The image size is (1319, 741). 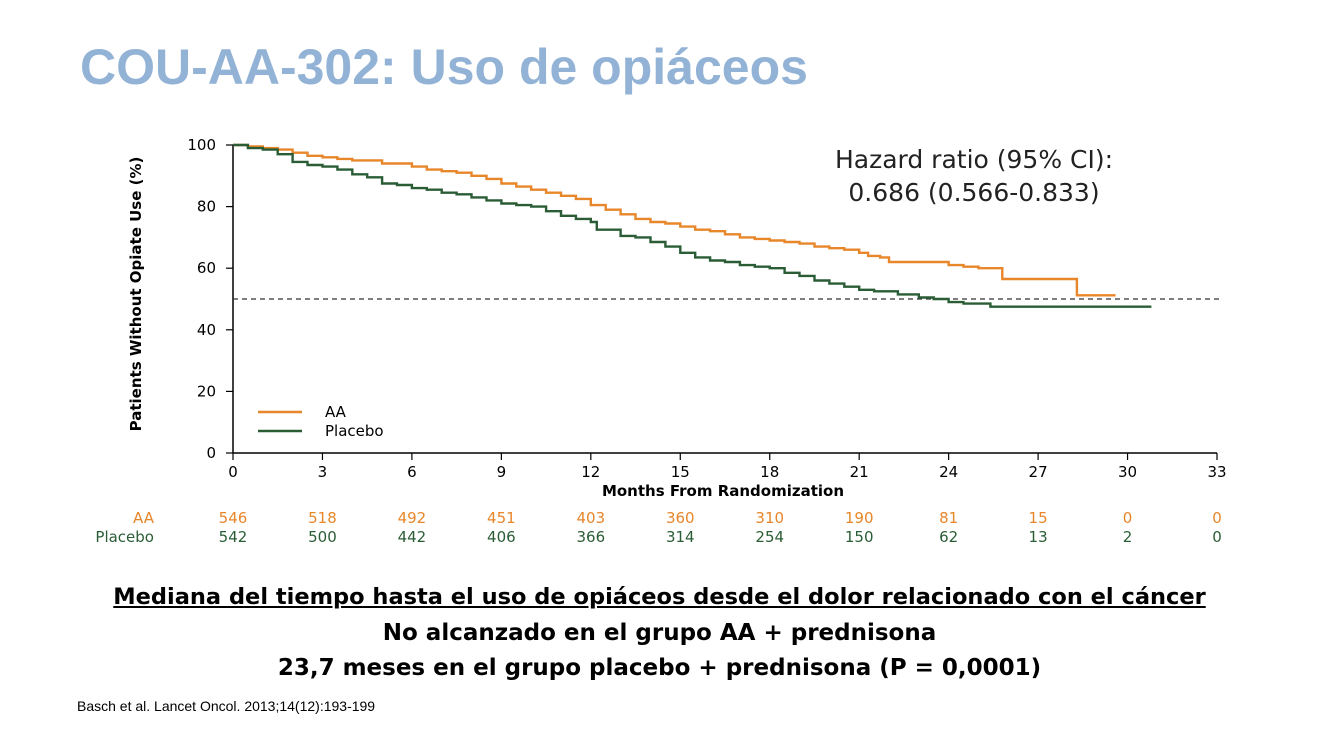 I want to click on y-tick-label: 20, so click(x=206, y=391).